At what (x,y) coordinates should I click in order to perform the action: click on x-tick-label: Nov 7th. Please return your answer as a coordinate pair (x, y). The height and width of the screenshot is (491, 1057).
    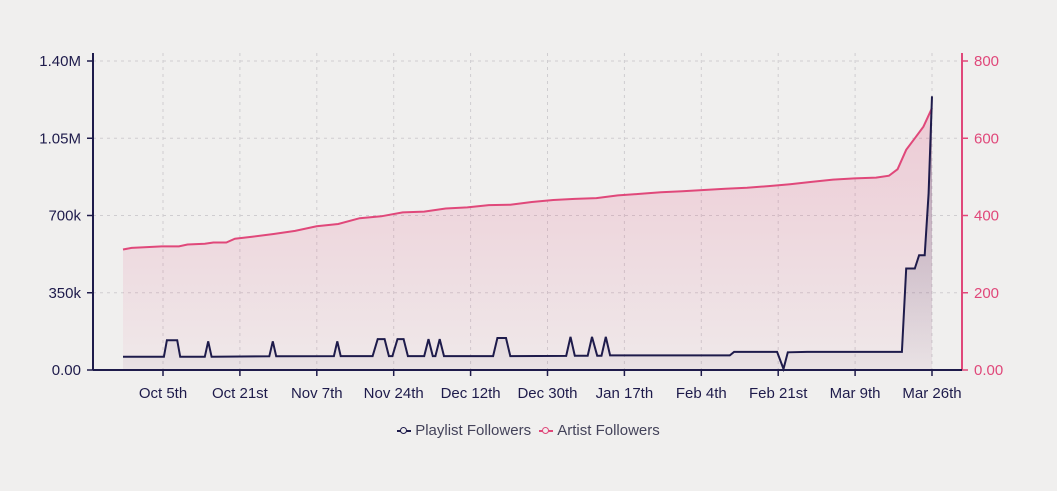
    Looking at the image, I should click on (317, 393).